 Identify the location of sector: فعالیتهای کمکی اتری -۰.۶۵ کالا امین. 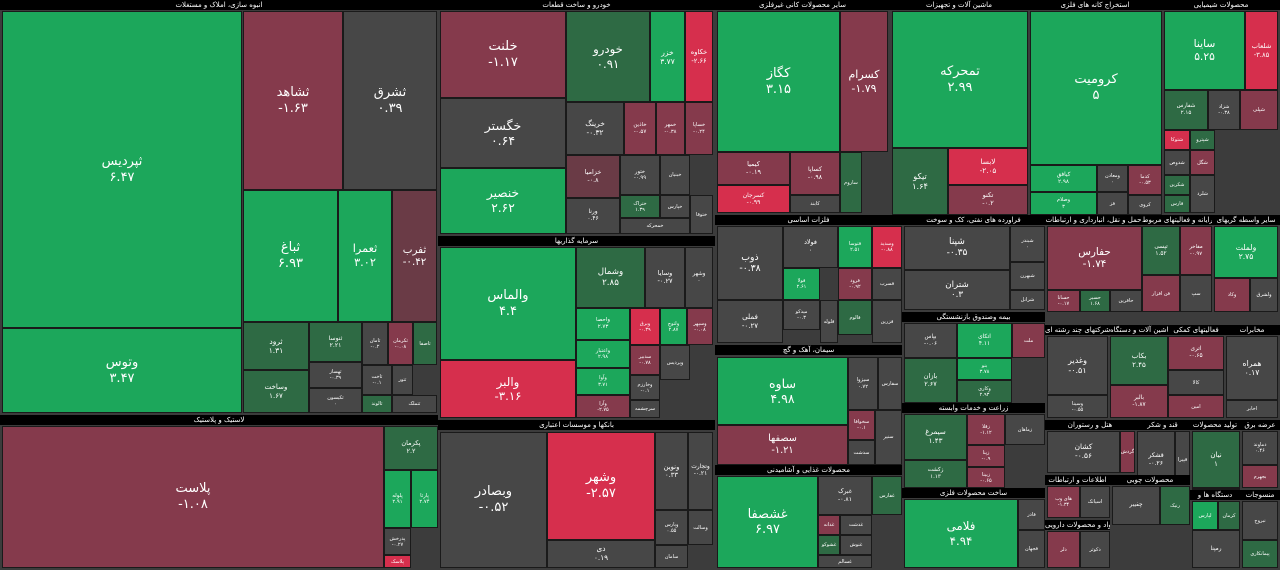
(1196, 372).